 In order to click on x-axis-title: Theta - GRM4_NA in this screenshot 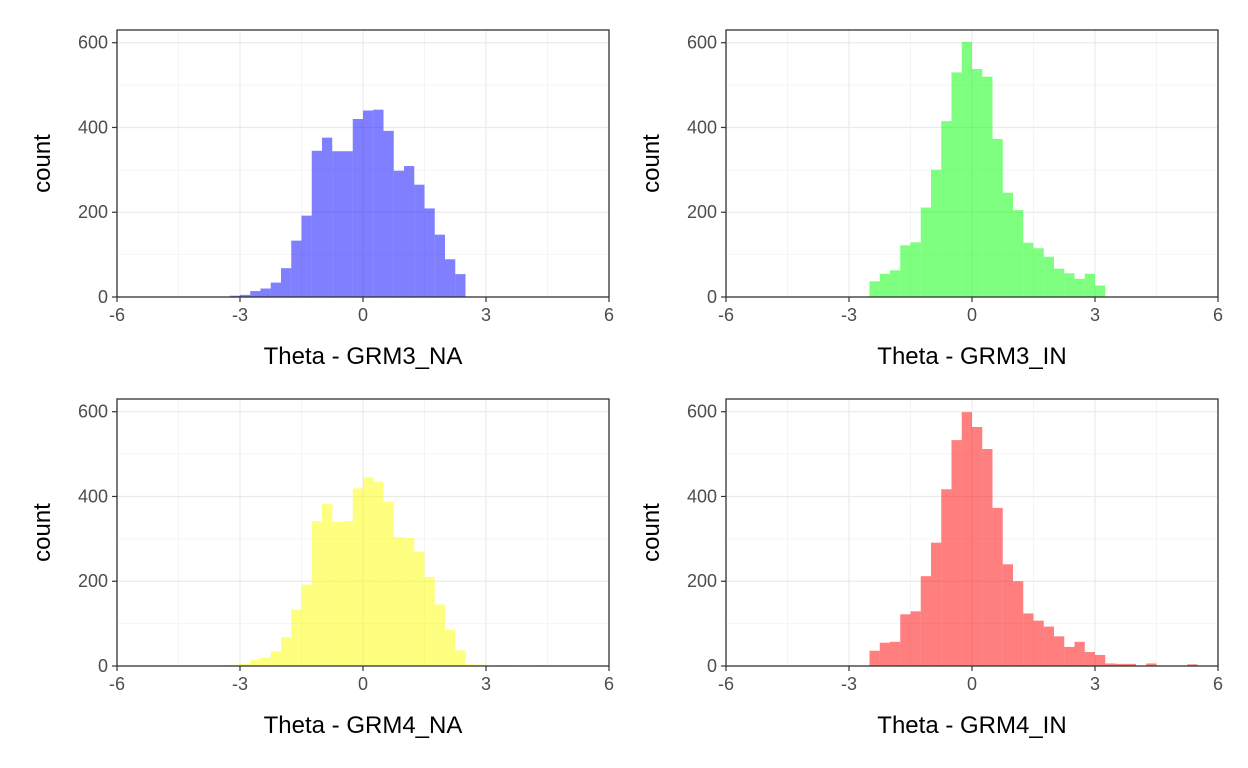, I will do `click(363, 725)`.